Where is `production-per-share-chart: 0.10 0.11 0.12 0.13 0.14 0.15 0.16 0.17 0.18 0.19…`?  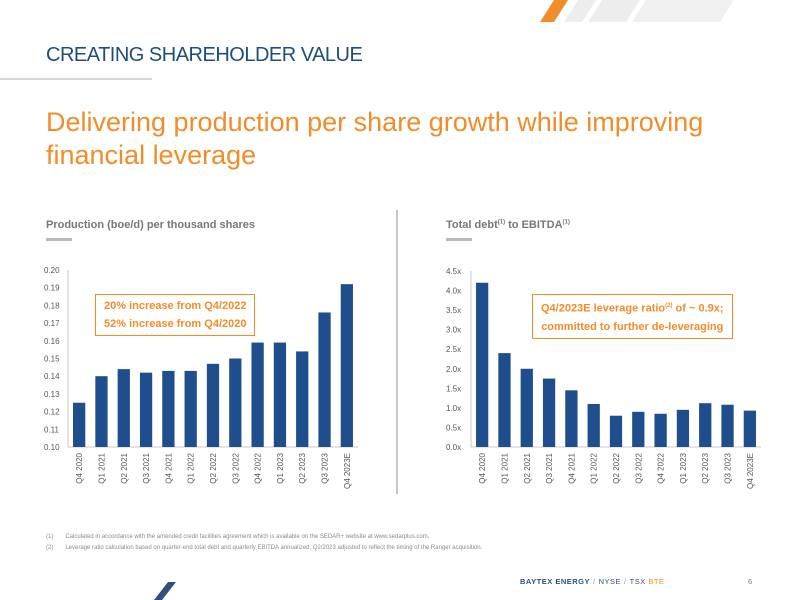
production-per-share-chart: 0.10 0.11 0.12 0.13 0.14 0.15 0.16 0.17 0.18 0.19… is located at coordinates (201, 377).